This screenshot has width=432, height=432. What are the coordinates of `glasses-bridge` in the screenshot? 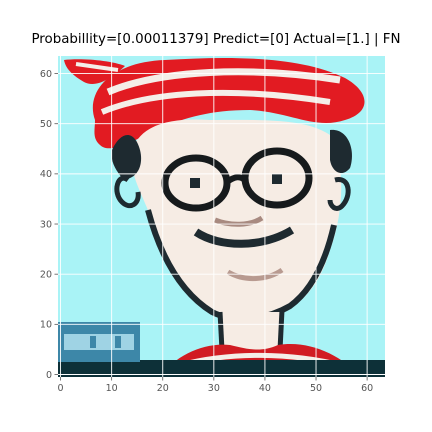 It's located at (236, 179).